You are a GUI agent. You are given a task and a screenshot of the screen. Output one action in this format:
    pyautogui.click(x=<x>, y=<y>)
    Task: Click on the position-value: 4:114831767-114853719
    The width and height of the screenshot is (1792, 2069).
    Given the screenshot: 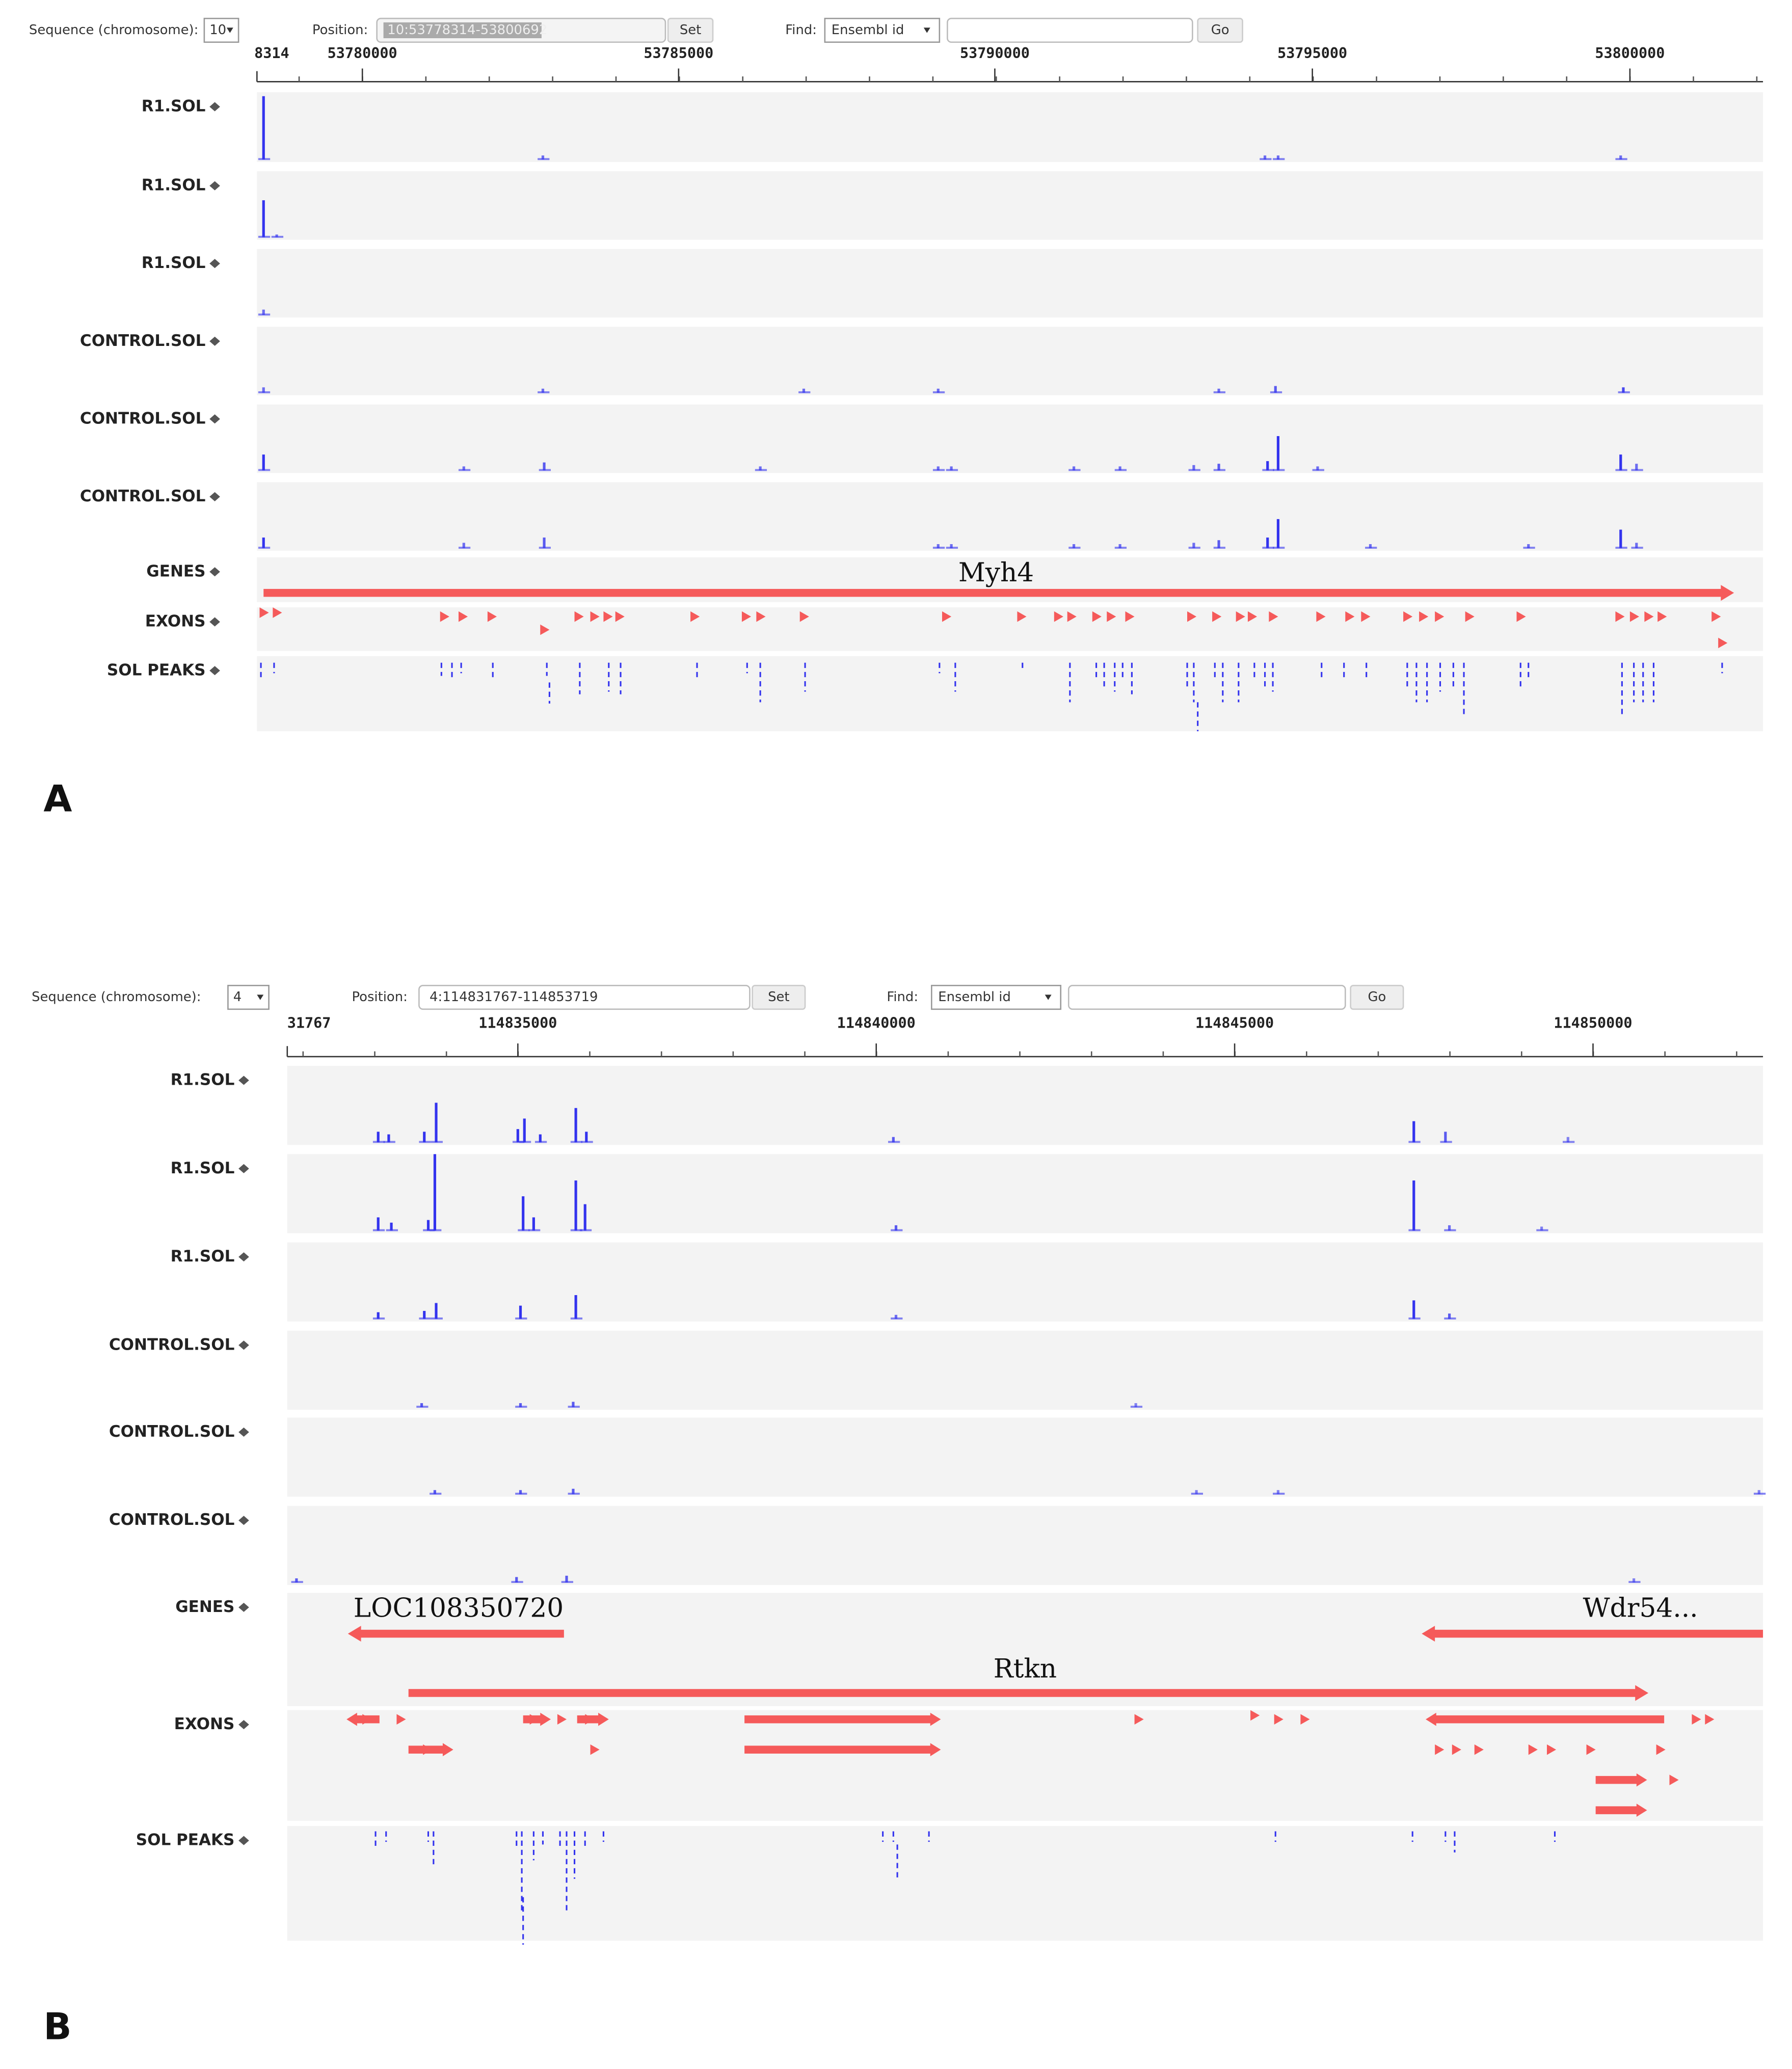 What is the action you would take?
    pyautogui.click(x=514, y=997)
    